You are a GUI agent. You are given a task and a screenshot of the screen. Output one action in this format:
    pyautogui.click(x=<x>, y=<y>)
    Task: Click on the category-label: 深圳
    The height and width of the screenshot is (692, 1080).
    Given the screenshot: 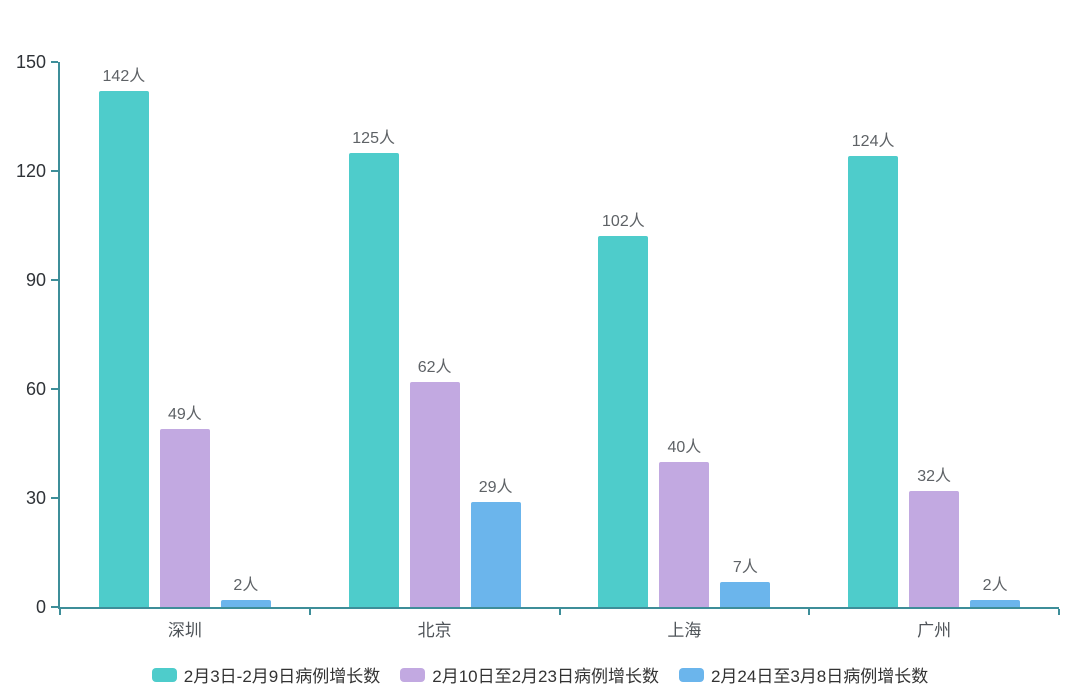 What is the action you would take?
    pyautogui.click(x=184, y=630)
    